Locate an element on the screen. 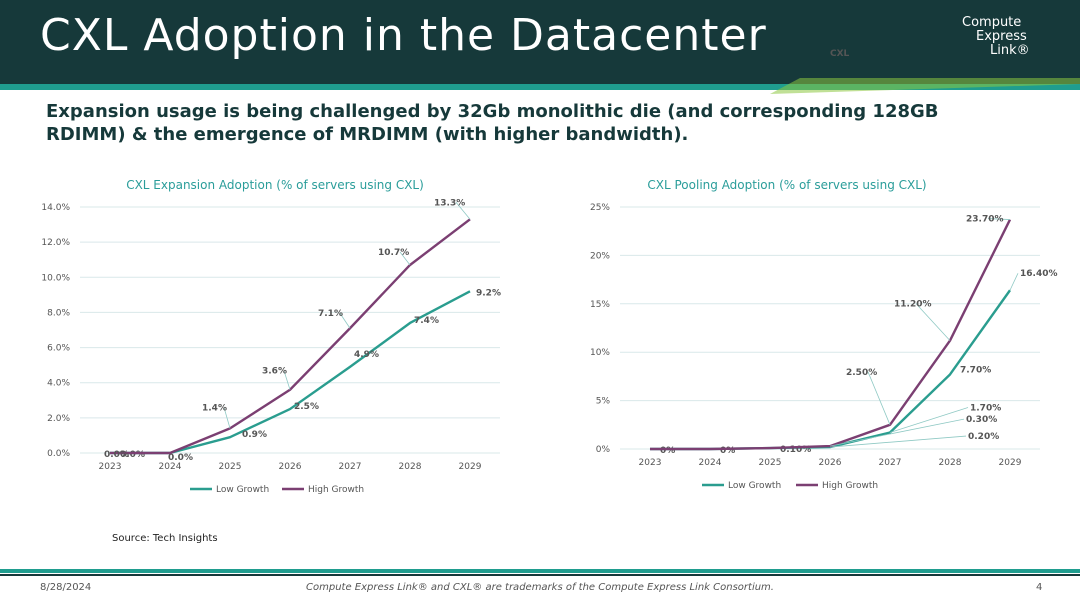 The image size is (1080, 606). source-note: Source: Tech Insights is located at coordinates (165, 538).